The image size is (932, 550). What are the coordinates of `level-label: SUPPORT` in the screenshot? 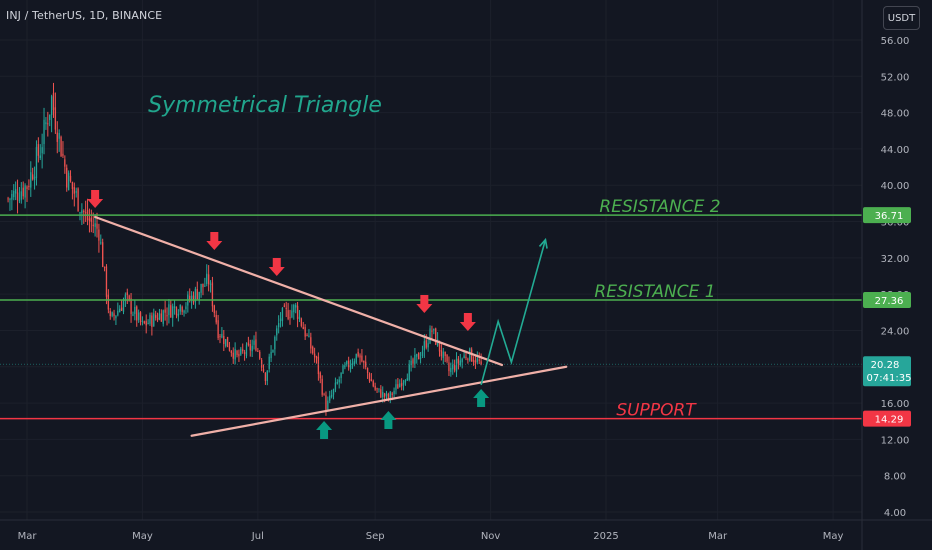 It's located at (656, 411).